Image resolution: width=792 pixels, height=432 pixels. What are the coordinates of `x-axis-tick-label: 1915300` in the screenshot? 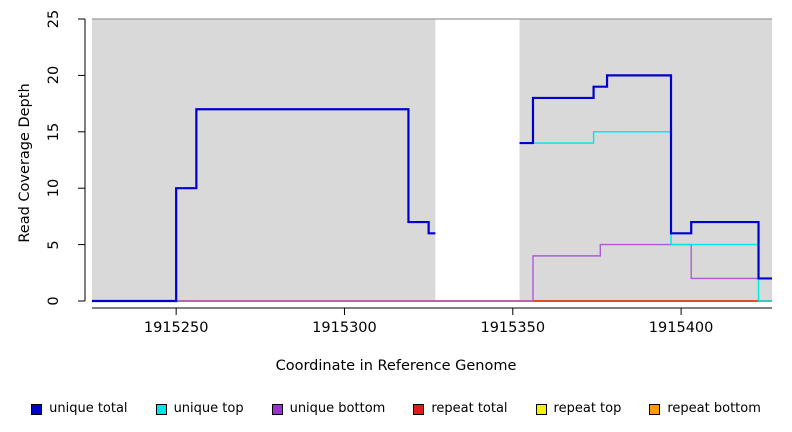 It's located at (344, 328).